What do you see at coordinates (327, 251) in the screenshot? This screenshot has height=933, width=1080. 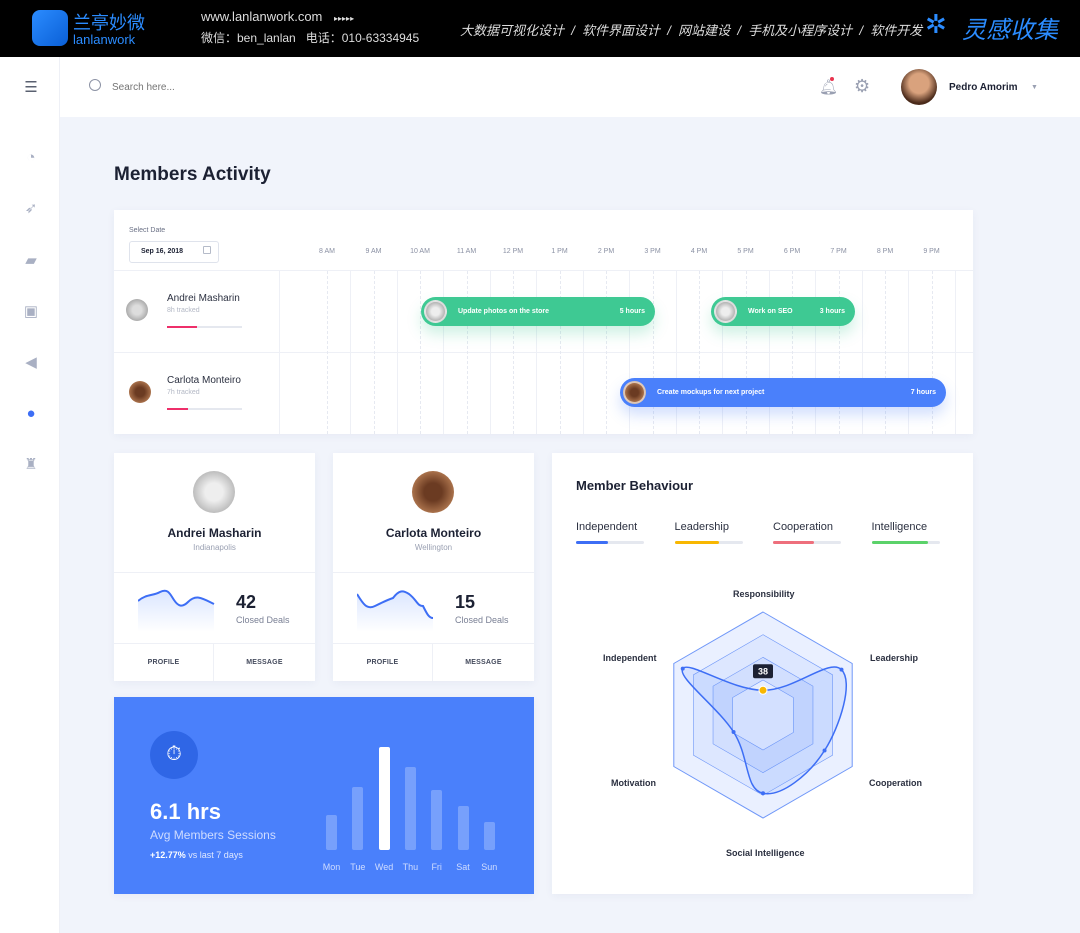 I see `hour-label: 8 AM` at bounding box center [327, 251].